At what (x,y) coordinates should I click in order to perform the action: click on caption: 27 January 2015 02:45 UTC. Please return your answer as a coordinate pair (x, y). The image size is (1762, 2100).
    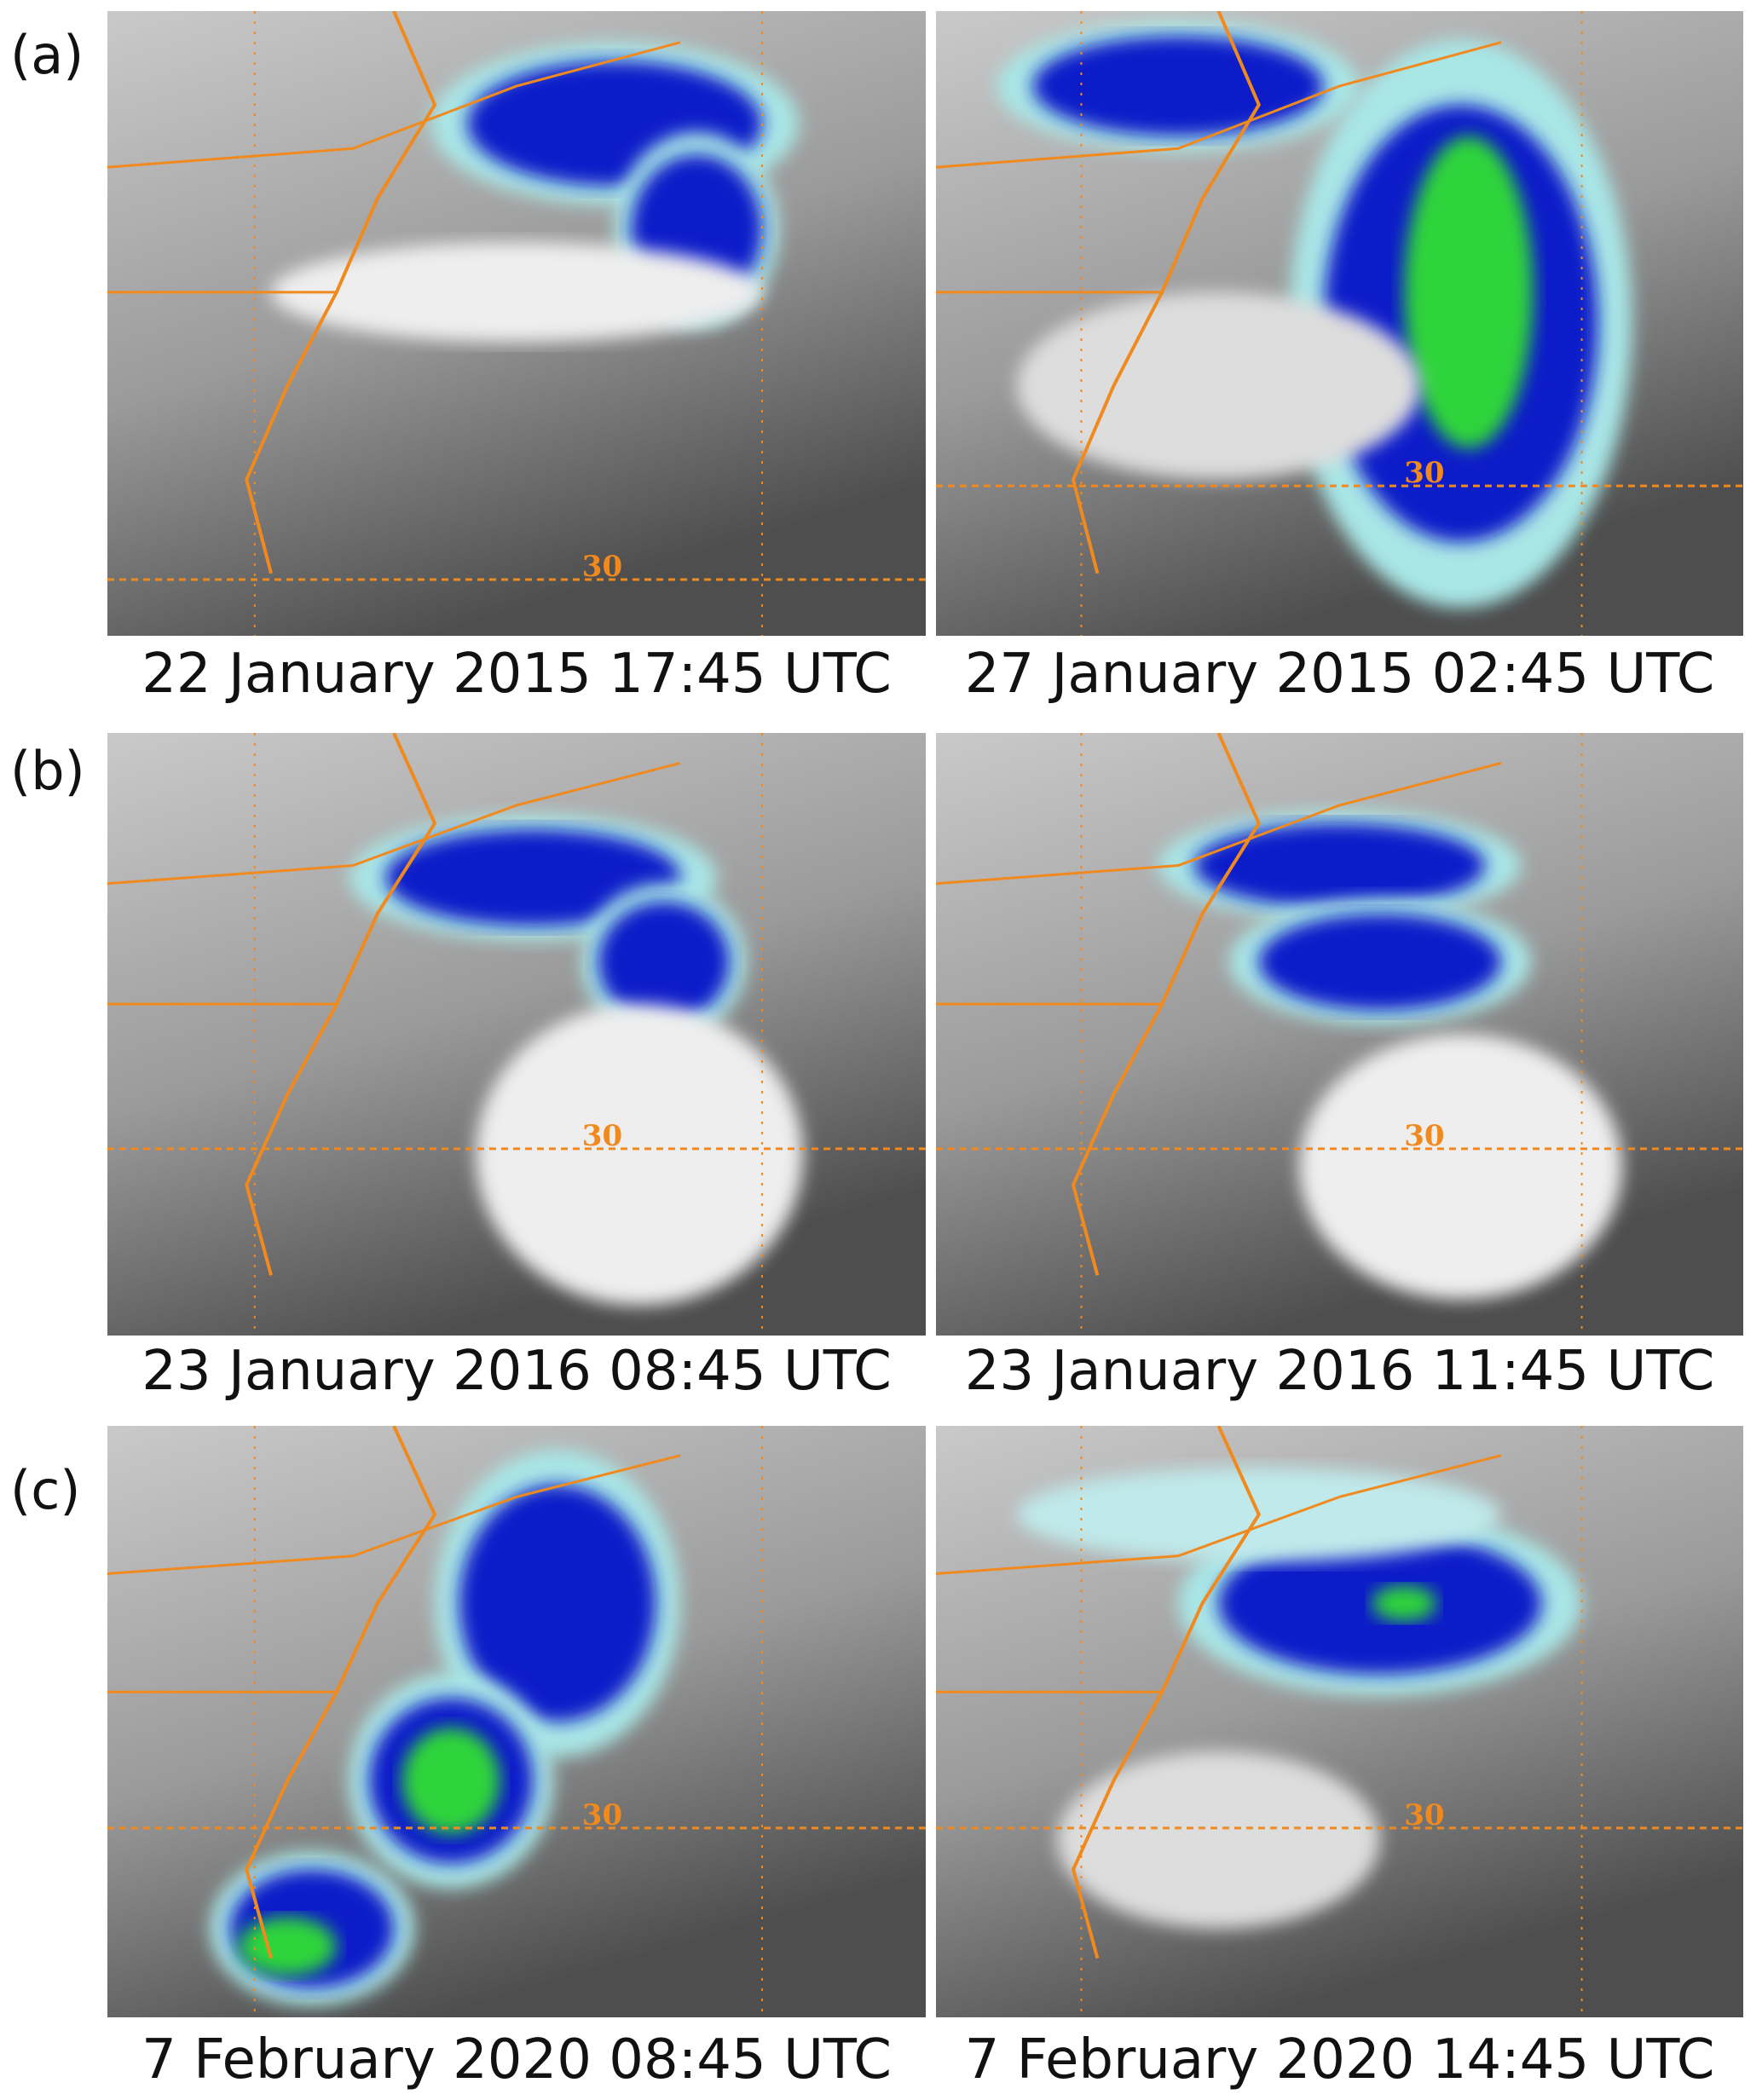
    Looking at the image, I should click on (1339, 674).